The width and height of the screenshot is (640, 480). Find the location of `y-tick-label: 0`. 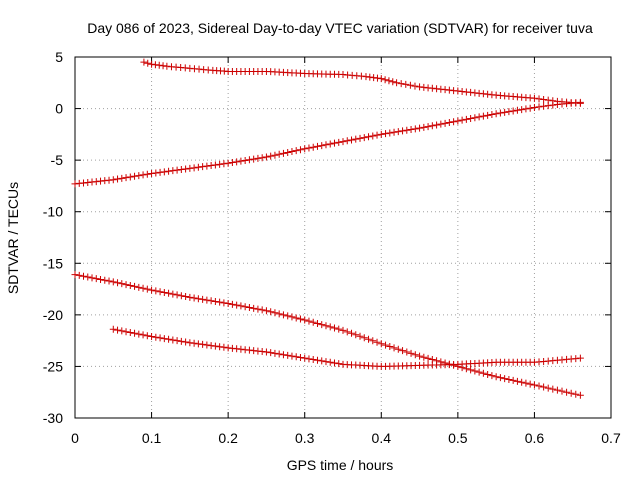

y-tick-label: 0 is located at coordinates (59, 109).